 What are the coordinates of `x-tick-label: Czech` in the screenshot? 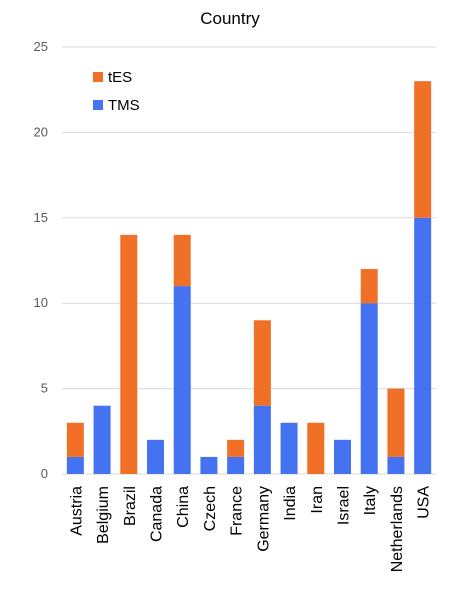 It's located at (210, 508).